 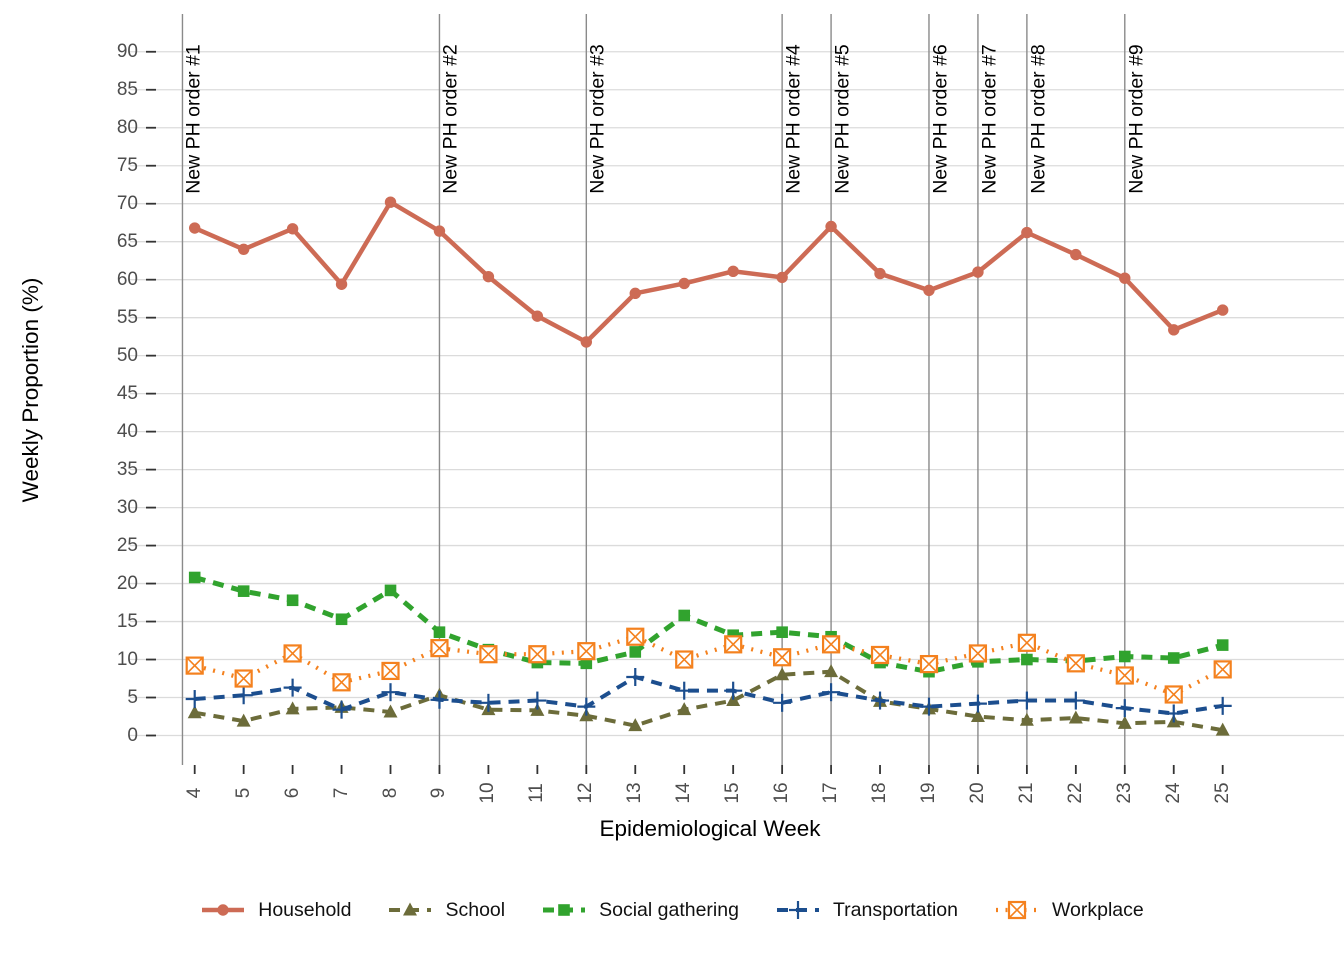 I want to click on y-tick-label: 85, so click(x=127, y=90).